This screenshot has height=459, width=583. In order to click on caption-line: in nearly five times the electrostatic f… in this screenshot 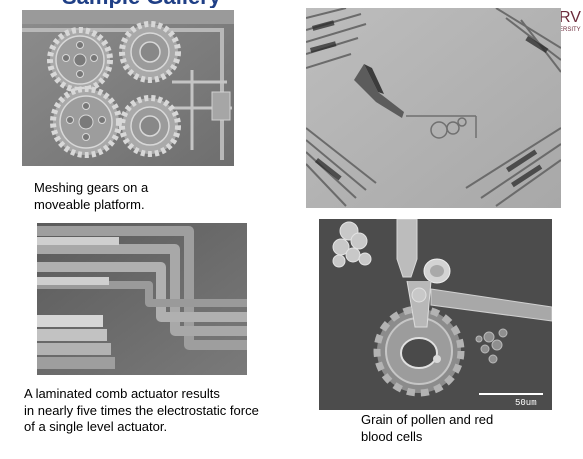, I will do `click(141, 410)`.